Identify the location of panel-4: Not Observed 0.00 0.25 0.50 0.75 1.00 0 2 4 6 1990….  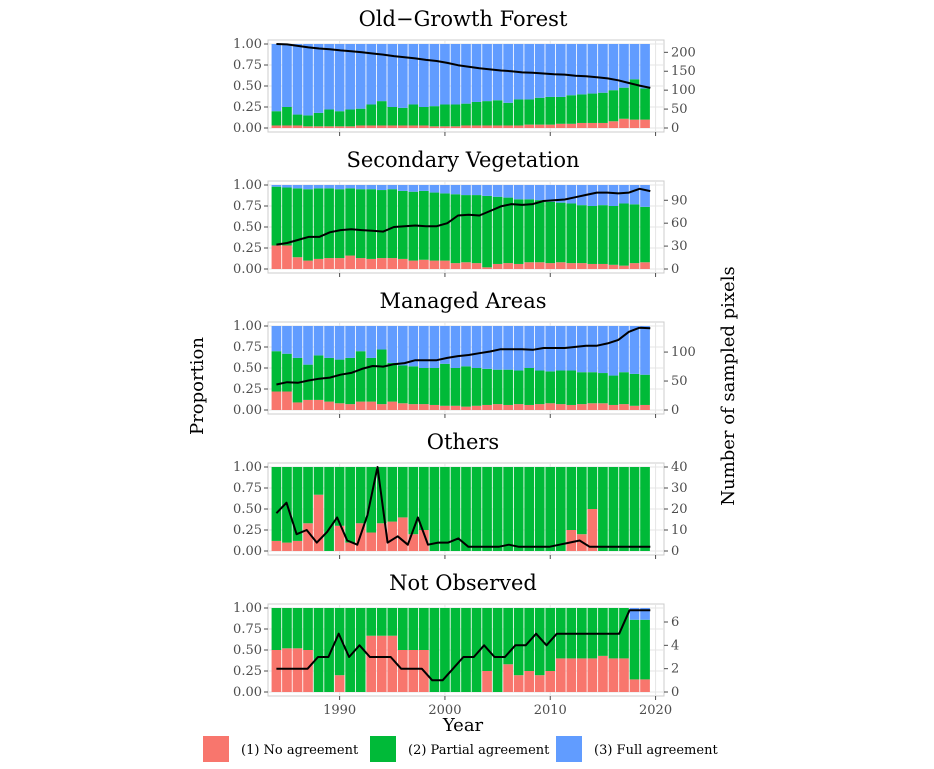
(456, 644).